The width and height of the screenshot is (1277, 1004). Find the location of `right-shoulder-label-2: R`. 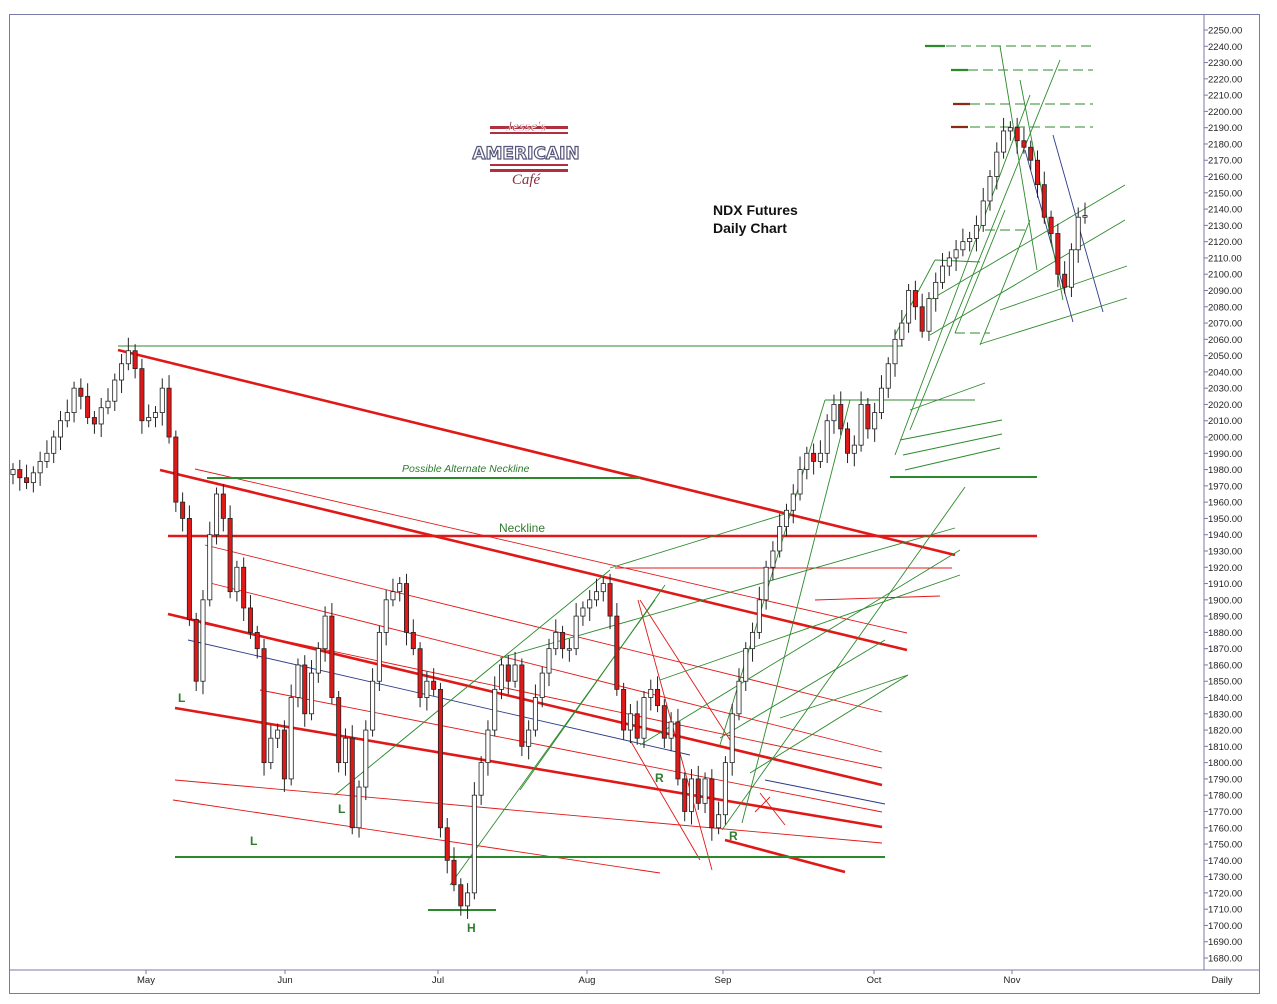

right-shoulder-label-2: R is located at coordinates (733, 836).